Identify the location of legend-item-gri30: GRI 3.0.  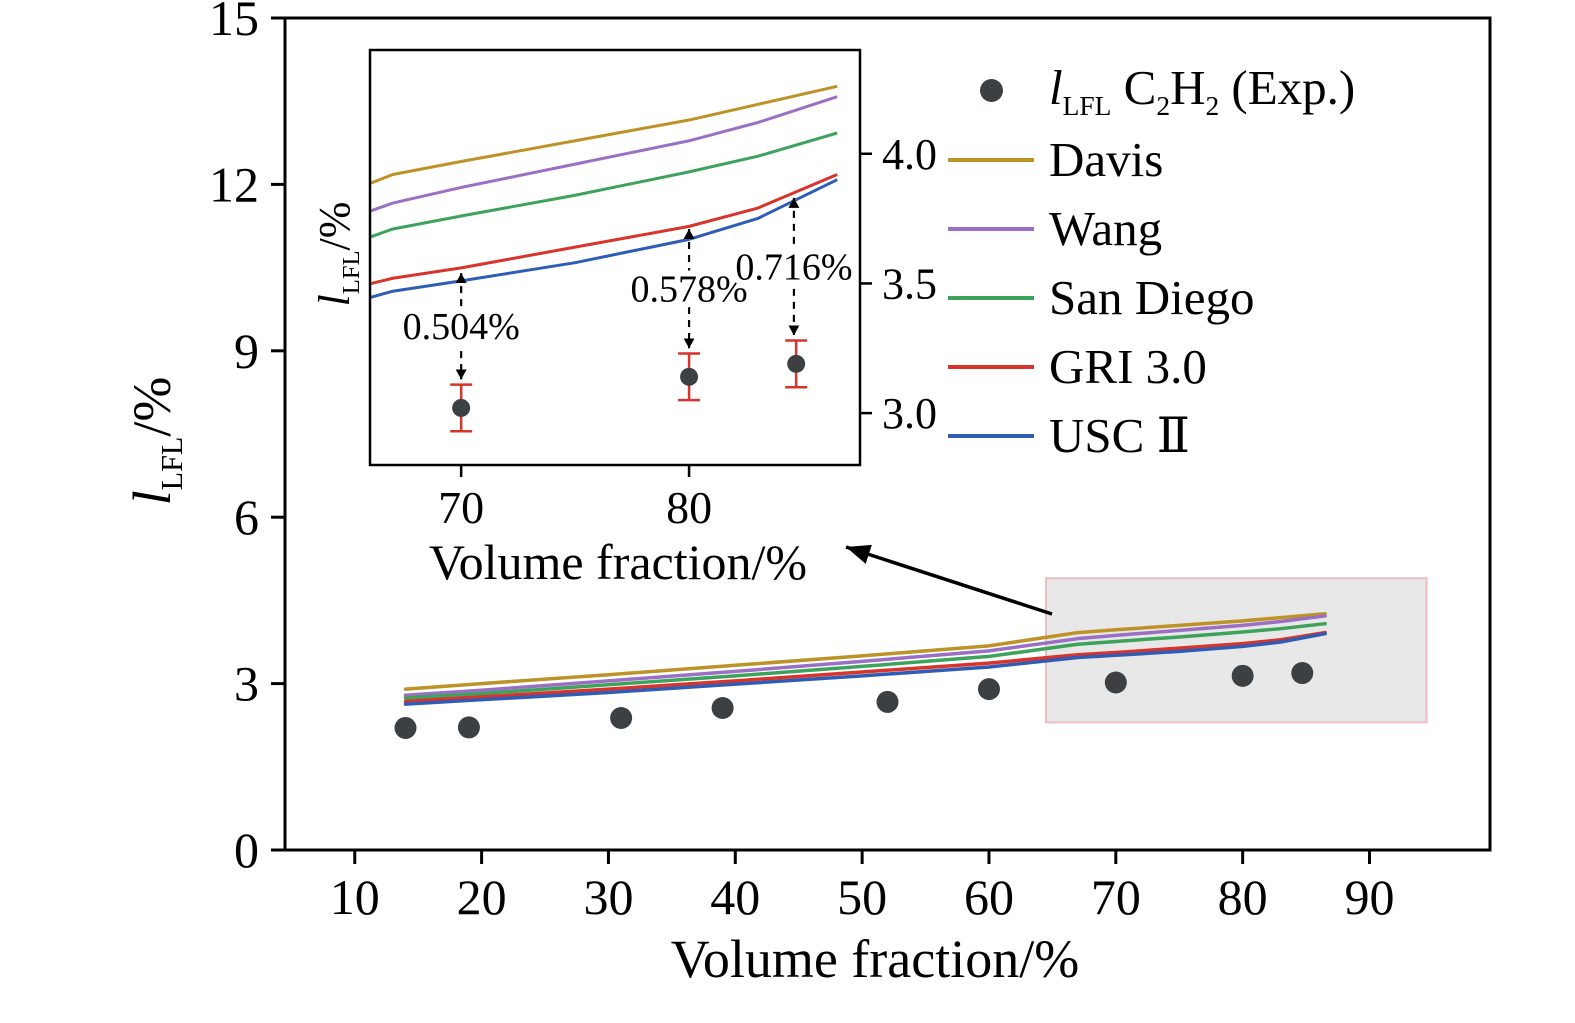
(1150, 366).